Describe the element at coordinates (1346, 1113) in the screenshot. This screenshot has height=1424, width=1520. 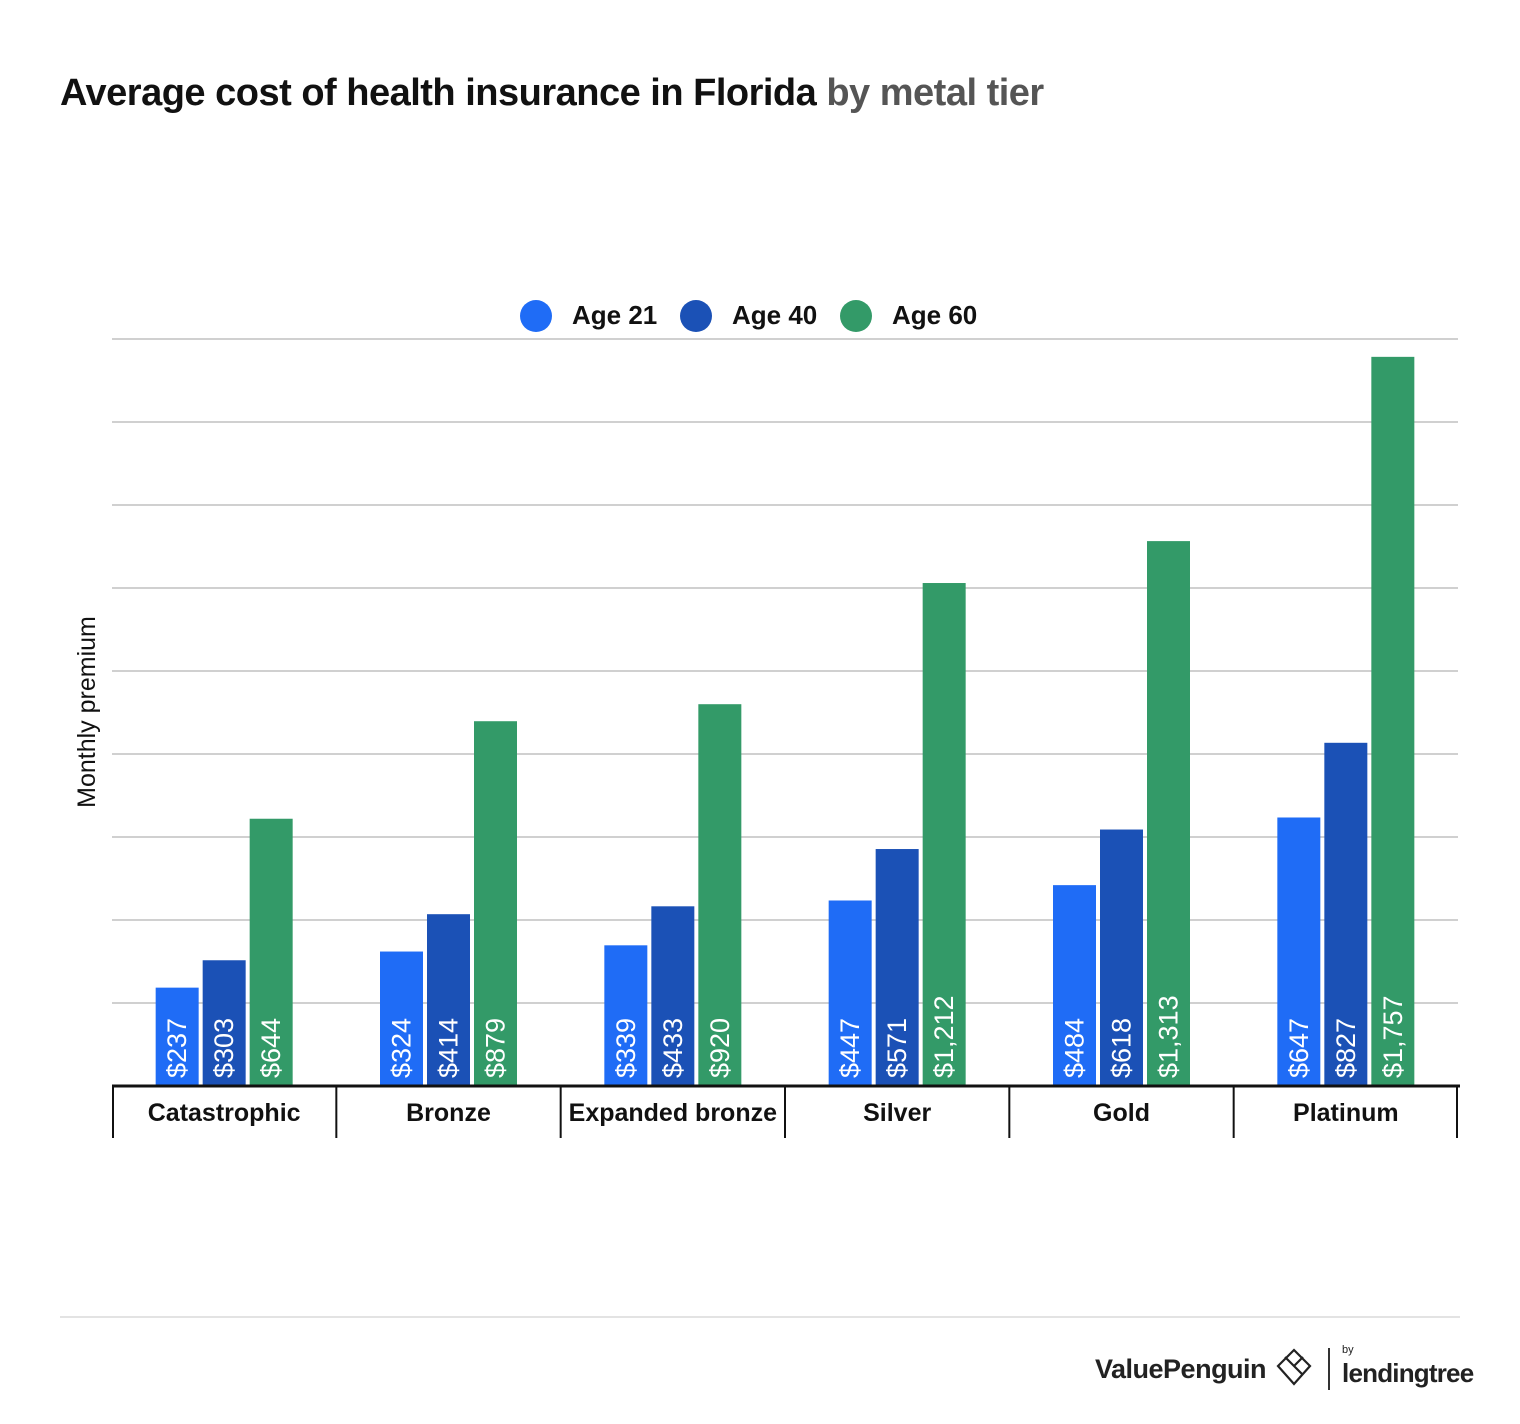
I see `category-tick-label: Platinum` at that location.